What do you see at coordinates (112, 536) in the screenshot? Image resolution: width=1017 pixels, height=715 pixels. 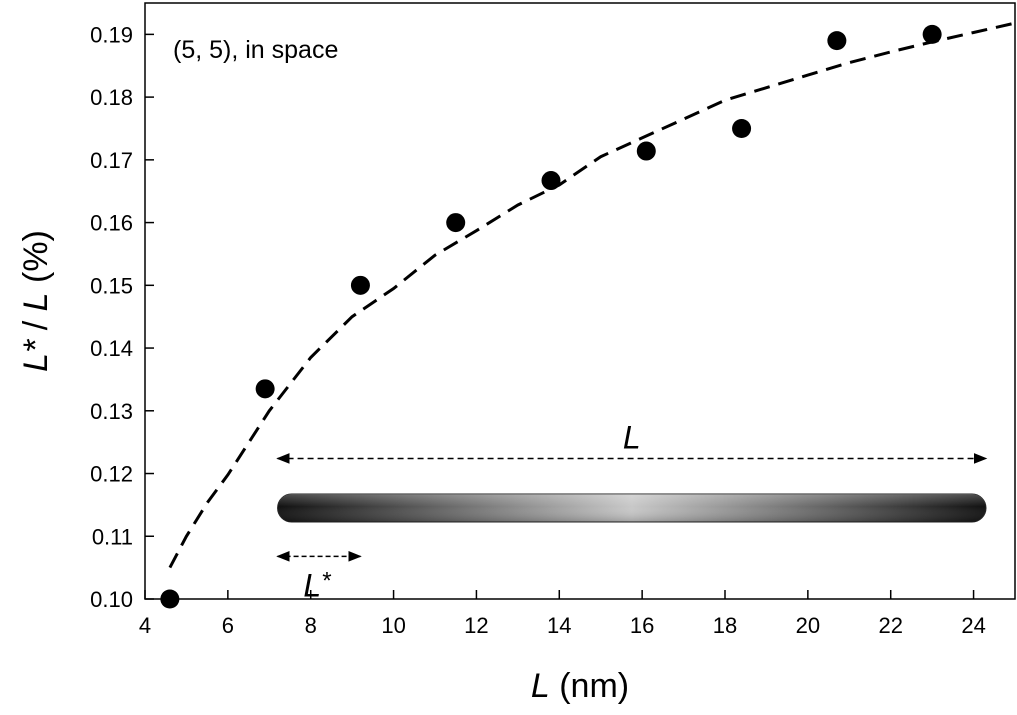 I see `y-tick-label: 0.11` at bounding box center [112, 536].